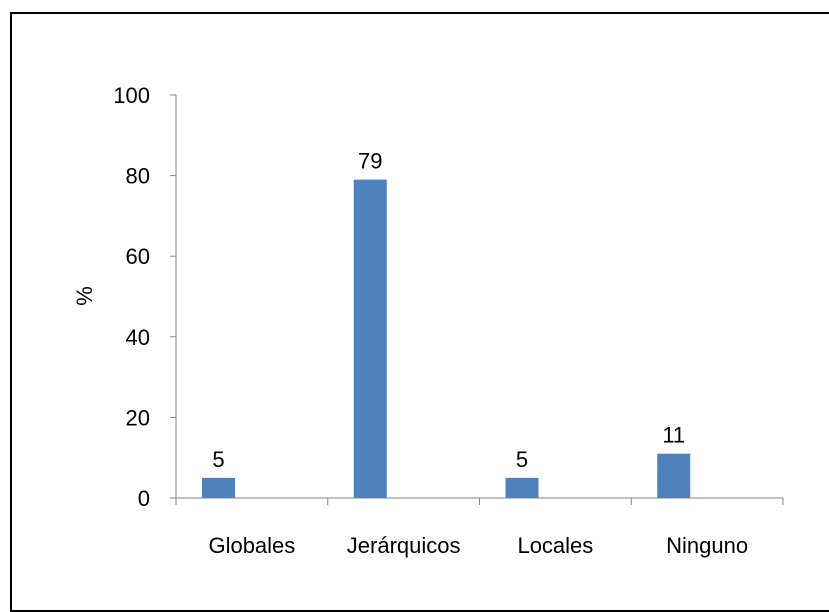  Describe the element at coordinates (144, 498) in the screenshot. I see `y-tick-label: 0` at that location.